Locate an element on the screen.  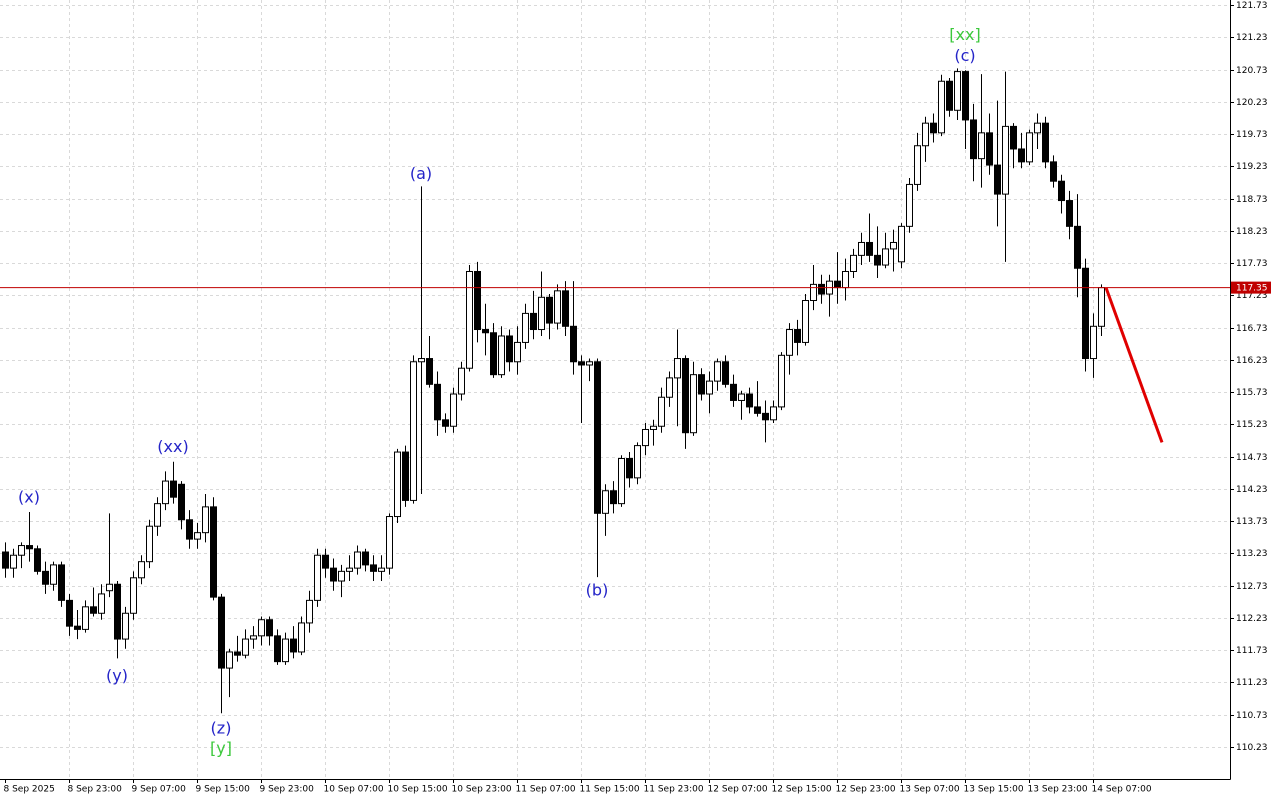
y-tick-label: 120.73 is located at coordinates (1252, 71).